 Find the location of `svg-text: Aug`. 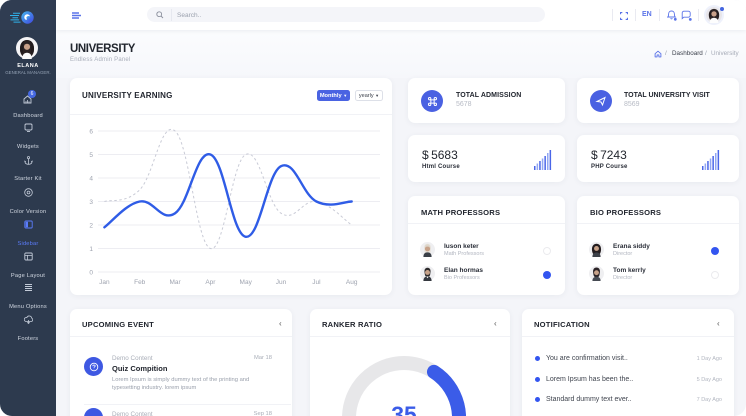

svg-text: Aug is located at coordinates (352, 282).